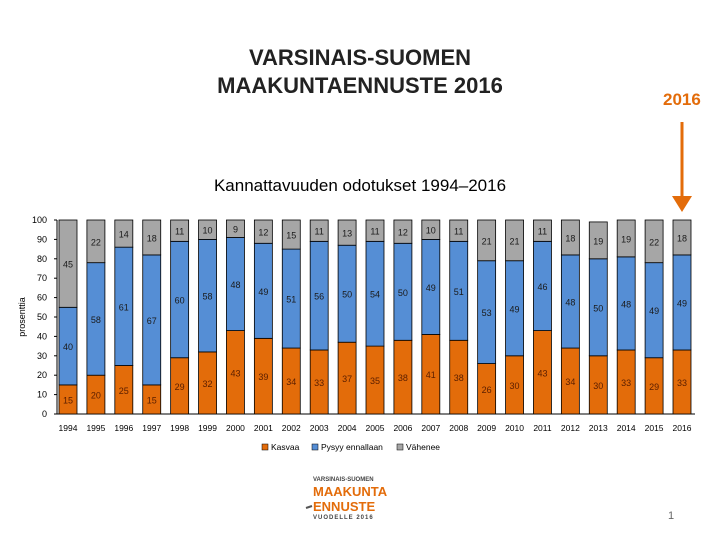  What do you see at coordinates (123, 428) in the screenshot?
I see `x-tick-label: 1996` at bounding box center [123, 428].